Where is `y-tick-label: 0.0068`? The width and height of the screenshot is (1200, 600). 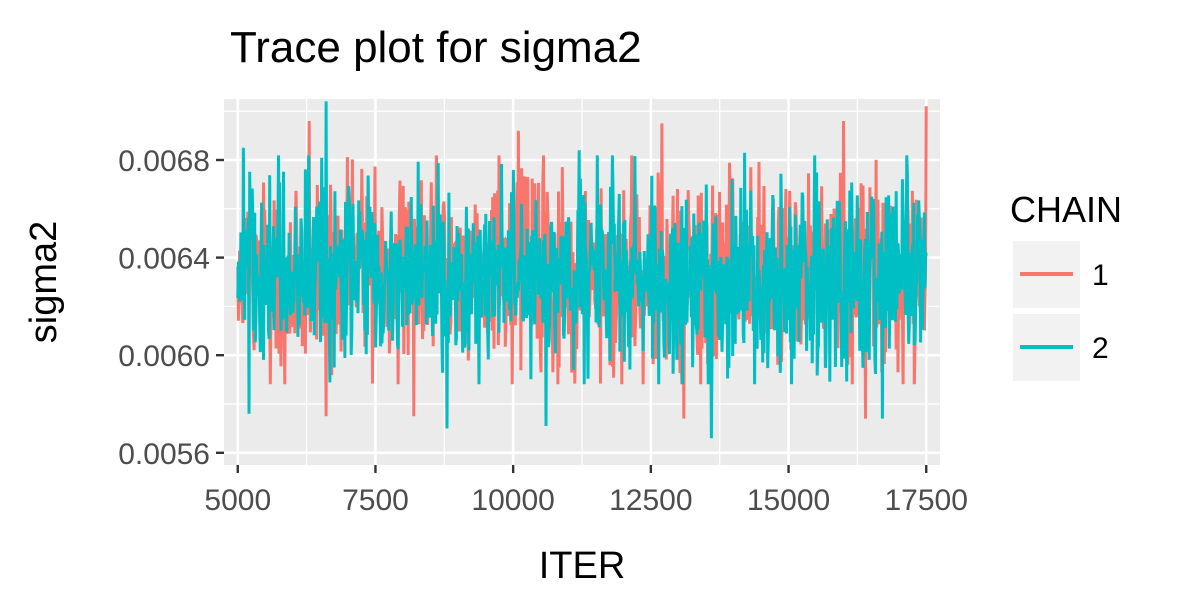
y-tick-label: 0.0068 is located at coordinates (164, 161).